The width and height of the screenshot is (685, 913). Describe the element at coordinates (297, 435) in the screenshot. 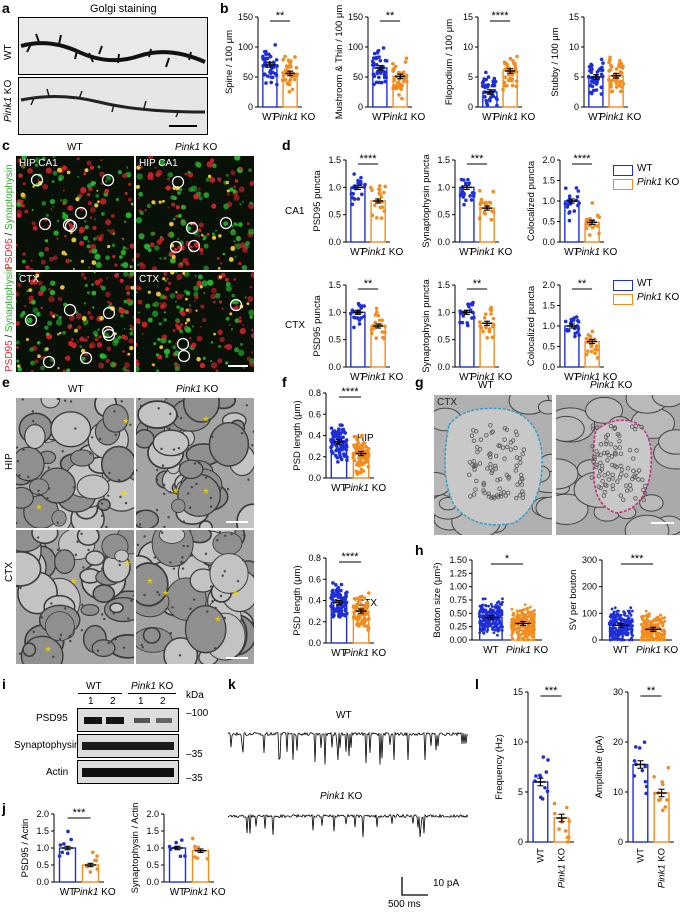

I see `y-axis-label: PSD length (μm)` at that location.